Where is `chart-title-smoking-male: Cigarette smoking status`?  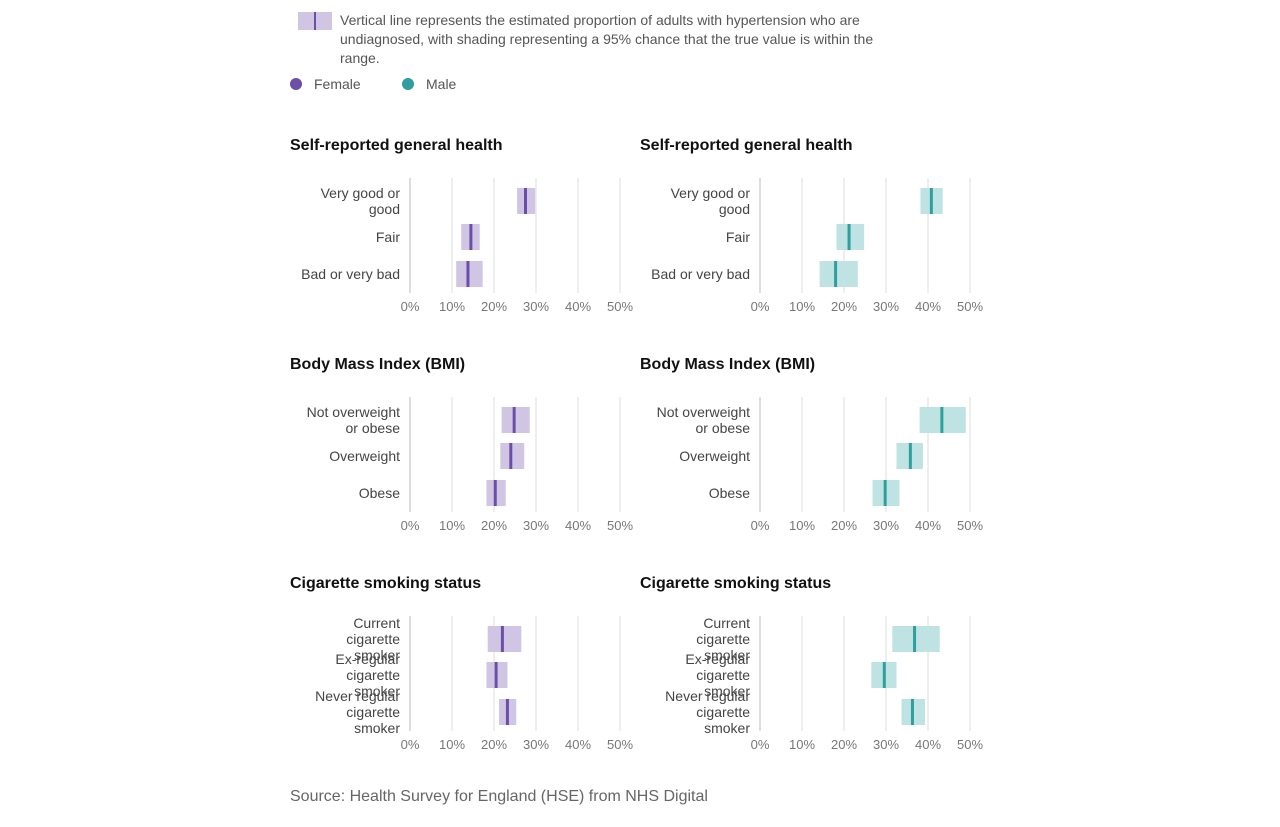
chart-title-smoking-male: Cigarette smoking status is located at coordinates (736, 583).